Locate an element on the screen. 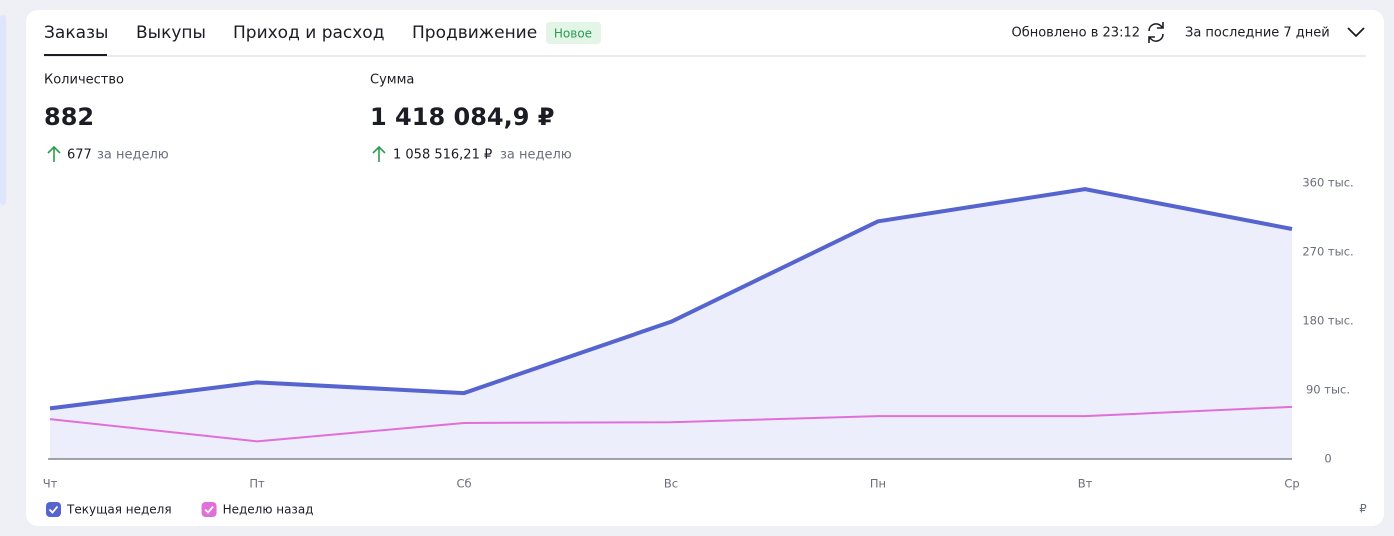 This screenshot has width=1394, height=536. legend-label: Неделю назад is located at coordinates (268, 510).